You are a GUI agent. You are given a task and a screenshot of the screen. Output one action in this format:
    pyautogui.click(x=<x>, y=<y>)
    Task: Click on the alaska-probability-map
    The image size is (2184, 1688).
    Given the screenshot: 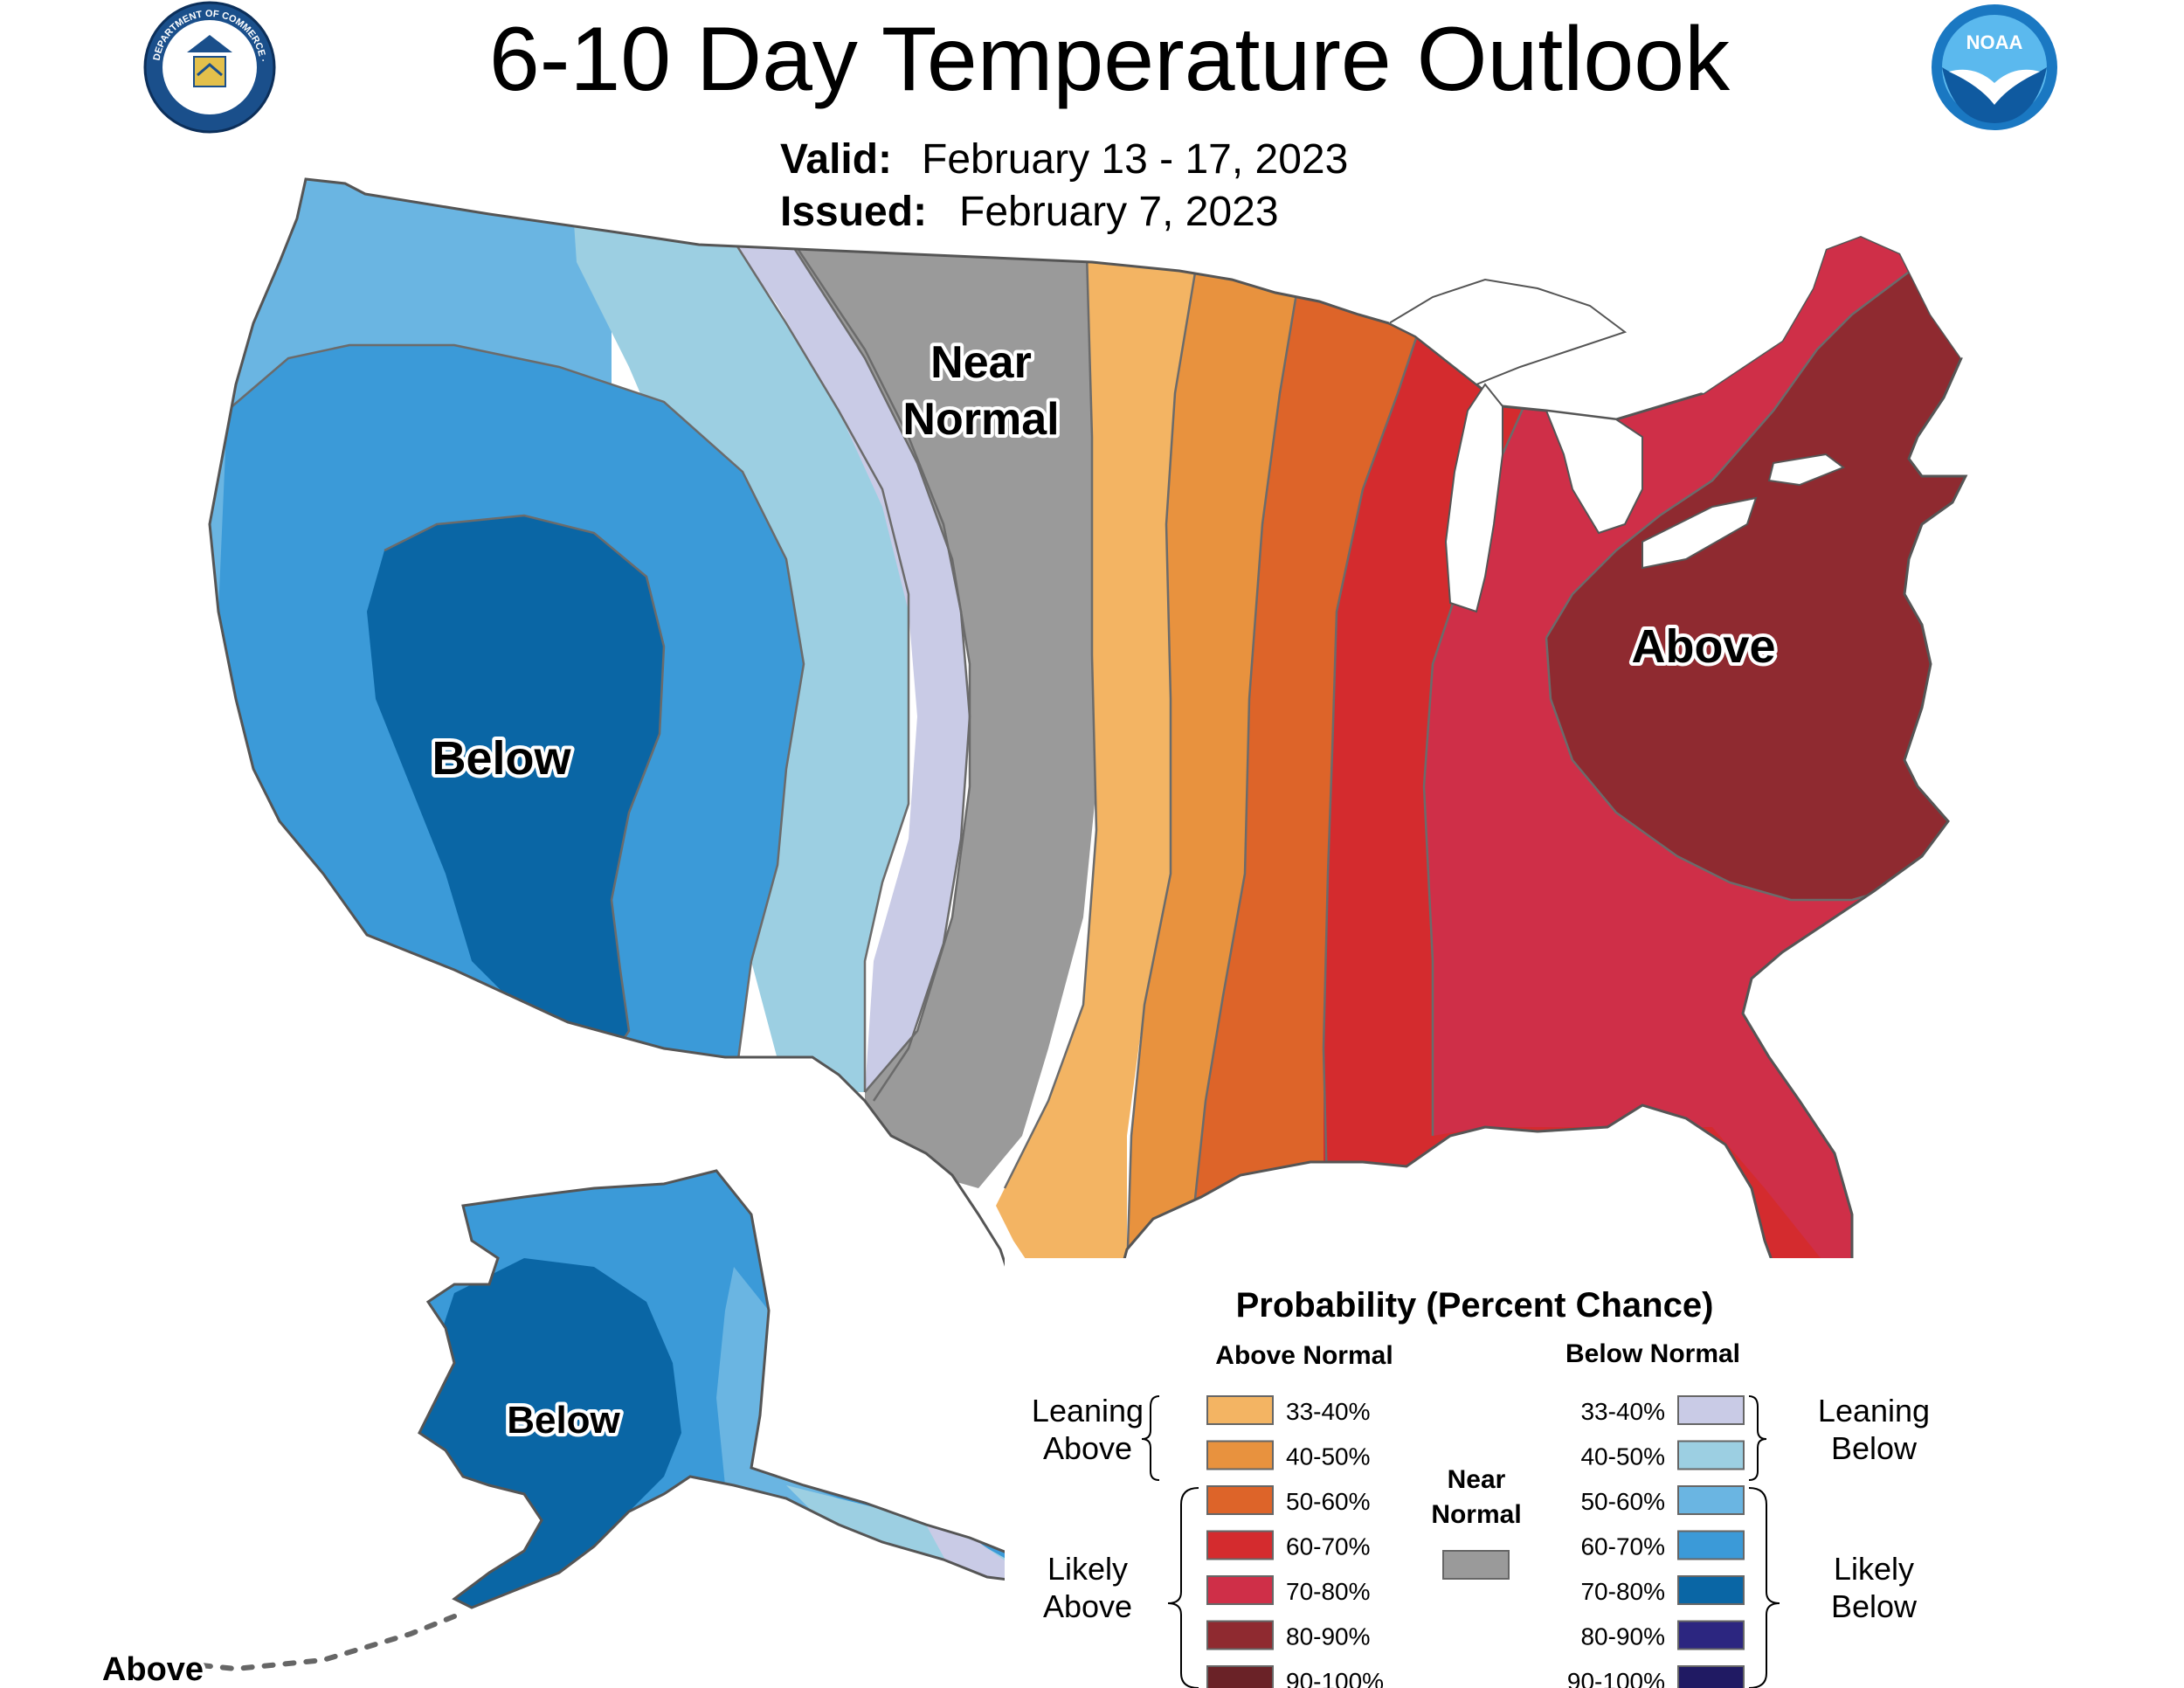 What is the action you would take?
    pyautogui.click(x=720, y=1389)
    